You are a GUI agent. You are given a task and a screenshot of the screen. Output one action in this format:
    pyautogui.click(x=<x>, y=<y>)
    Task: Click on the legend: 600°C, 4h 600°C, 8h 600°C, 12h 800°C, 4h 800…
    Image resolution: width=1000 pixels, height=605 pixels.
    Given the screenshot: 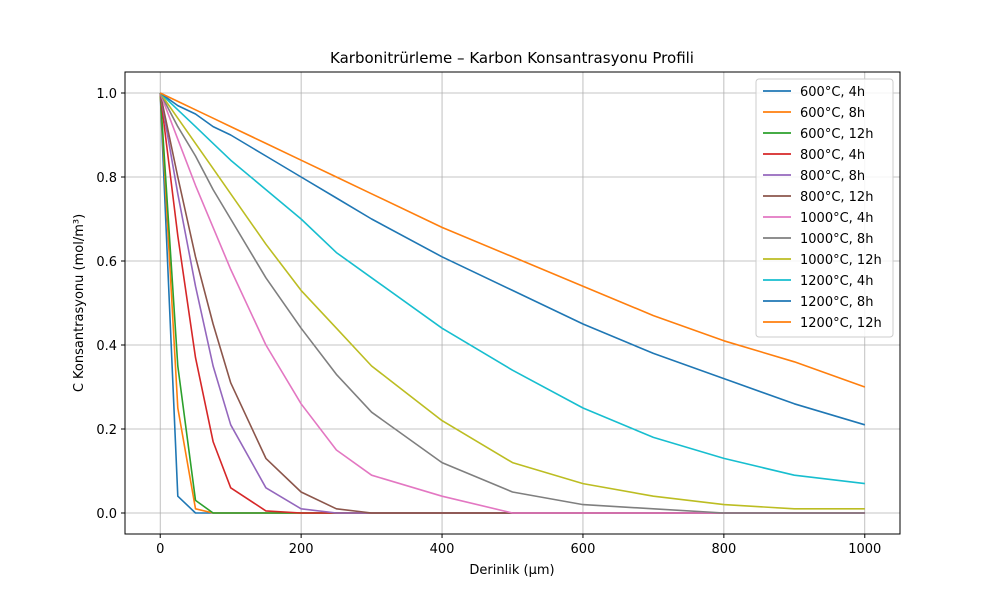 What is the action you would take?
    pyautogui.click(x=824, y=208)
    